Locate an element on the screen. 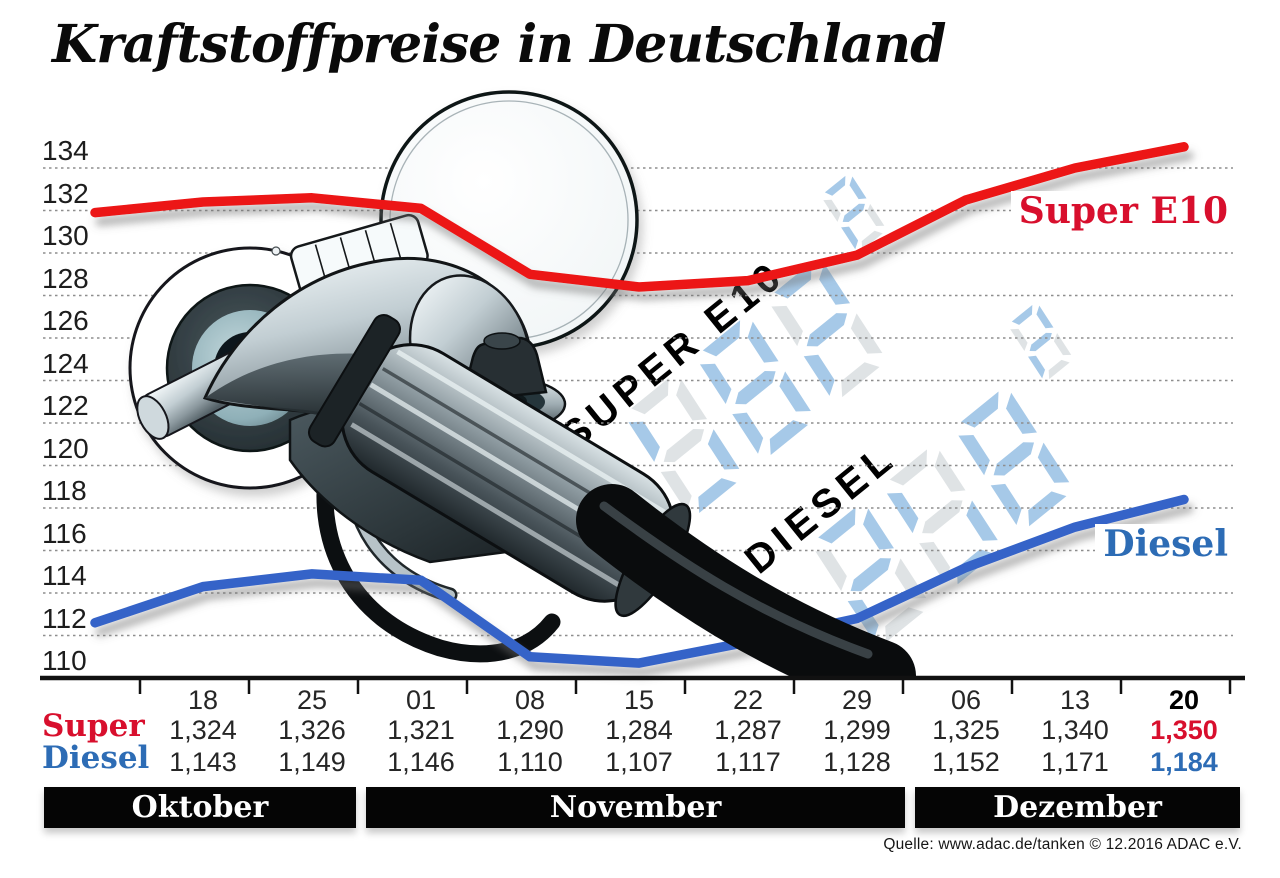 The height and width of the screenshot is (878, 1280). ring-screw-small-icon is located at coordinates (276, 251).